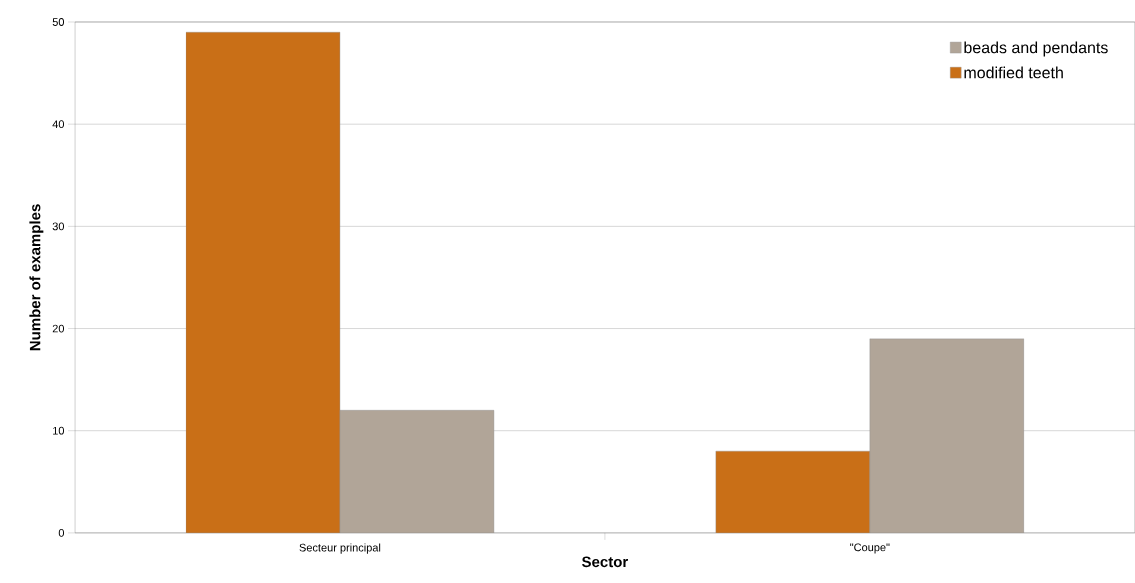 Image resolution: width=1135 pixels, height=583 pixels. What do you see at coordinates (605, 562) in the screenshot?
I see `x-axis-title: Sector` at bounding box center [605, 562].